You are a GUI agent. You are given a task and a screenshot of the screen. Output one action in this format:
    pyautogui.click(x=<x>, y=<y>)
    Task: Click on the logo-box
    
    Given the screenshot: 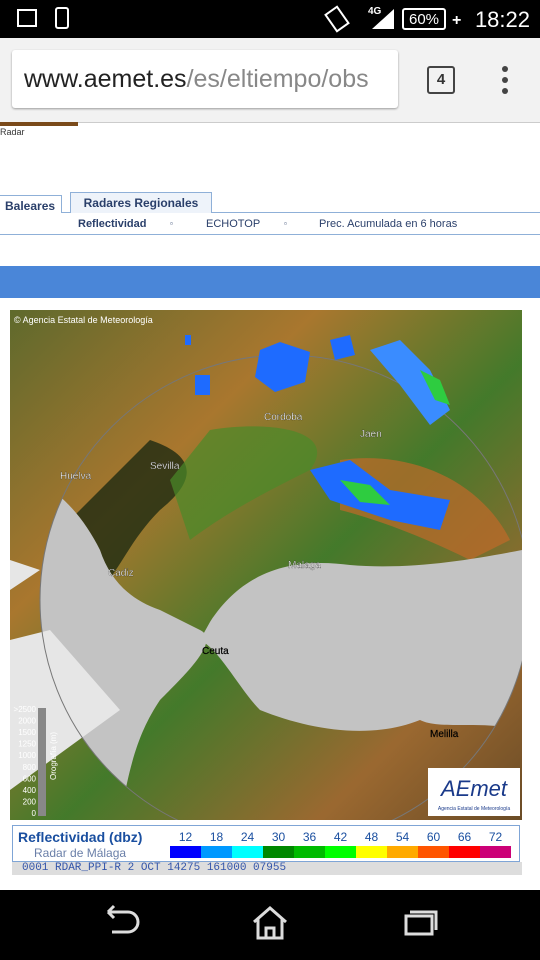 What is the action you would take?
    pyautogui.click(x=474, y=792)
    